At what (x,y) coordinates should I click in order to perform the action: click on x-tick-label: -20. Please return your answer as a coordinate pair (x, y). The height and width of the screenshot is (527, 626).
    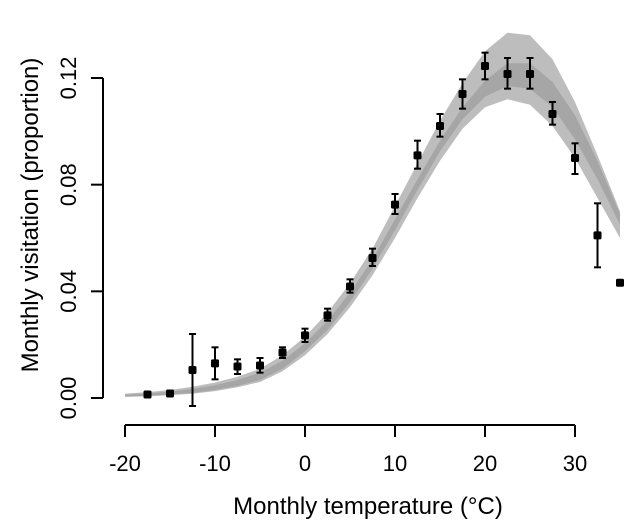
    Looking at the image, I should click on (125, 463).